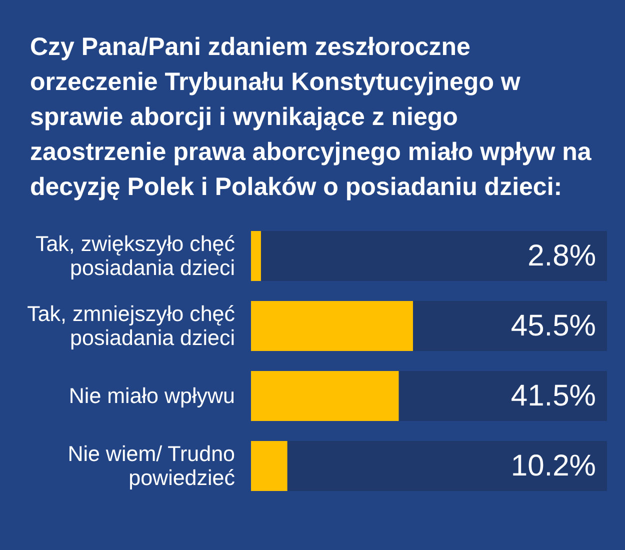 The image size is (625, 550). What do you see at coordinates (562, 256) in the screenshot?
I see `data-label: 2.8%` at bounding box center [562, 256].